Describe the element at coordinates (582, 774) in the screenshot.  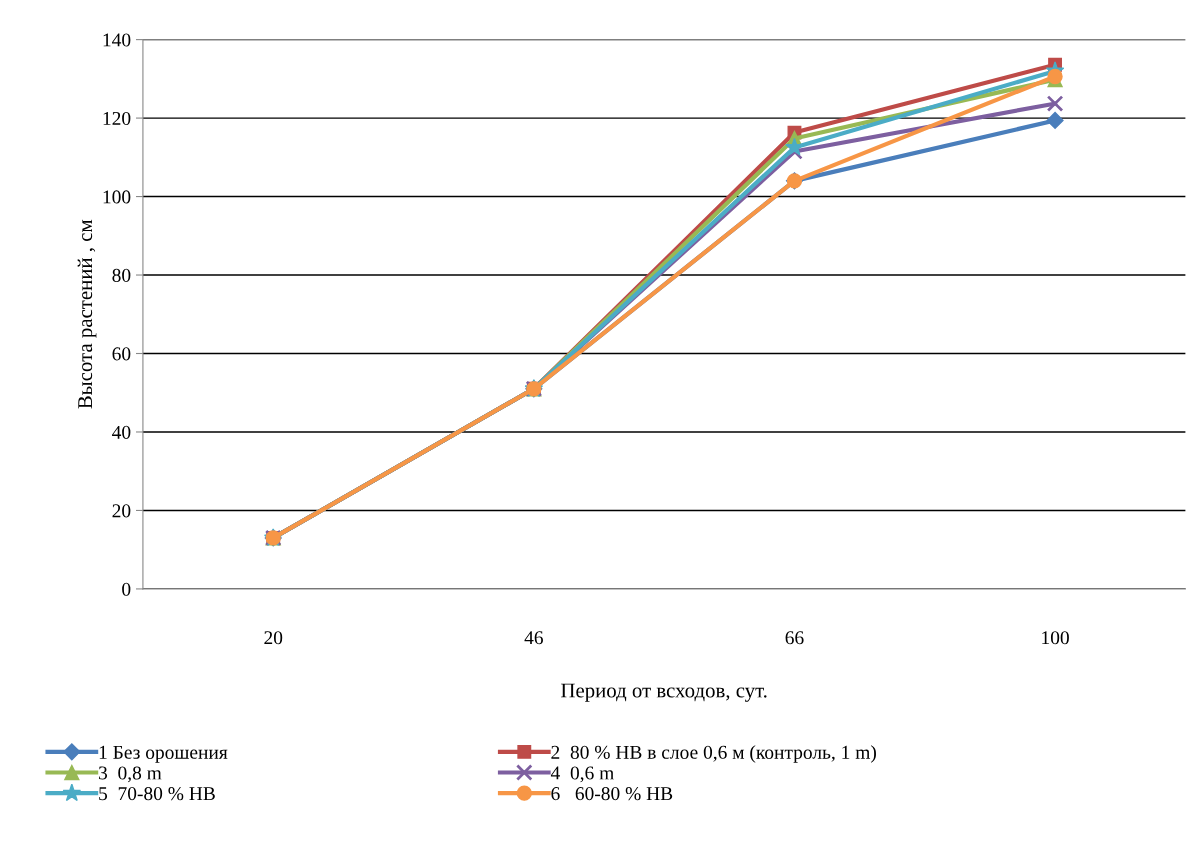
I see `legend-label: 4 0,6 m` at that location.